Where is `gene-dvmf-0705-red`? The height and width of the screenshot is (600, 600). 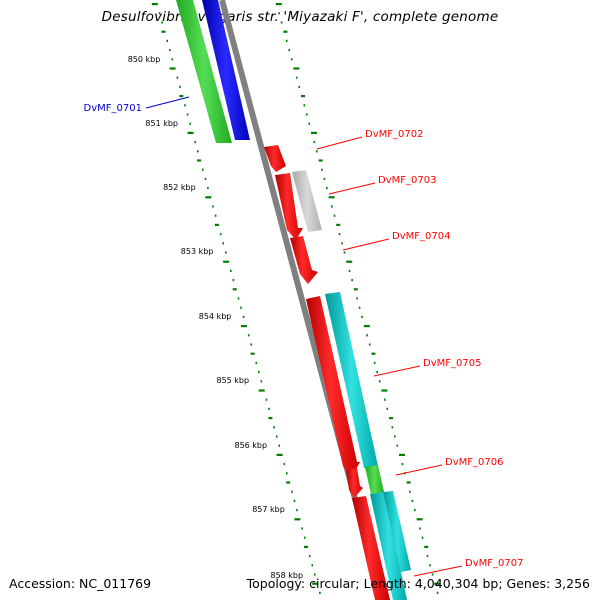 gene-dvmf-0705-red is located at coordinates (333, 387).